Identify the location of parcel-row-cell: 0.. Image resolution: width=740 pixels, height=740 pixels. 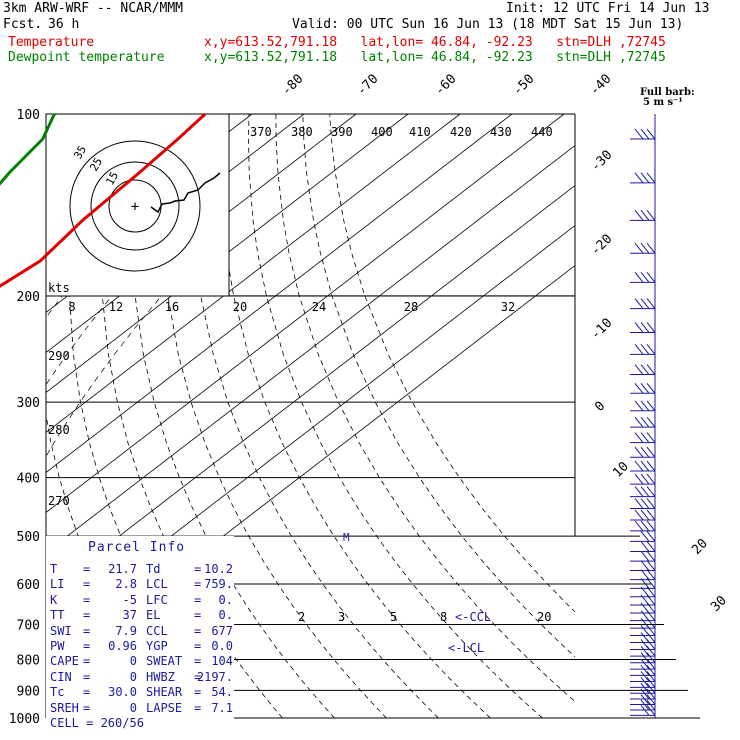
(225, 615).